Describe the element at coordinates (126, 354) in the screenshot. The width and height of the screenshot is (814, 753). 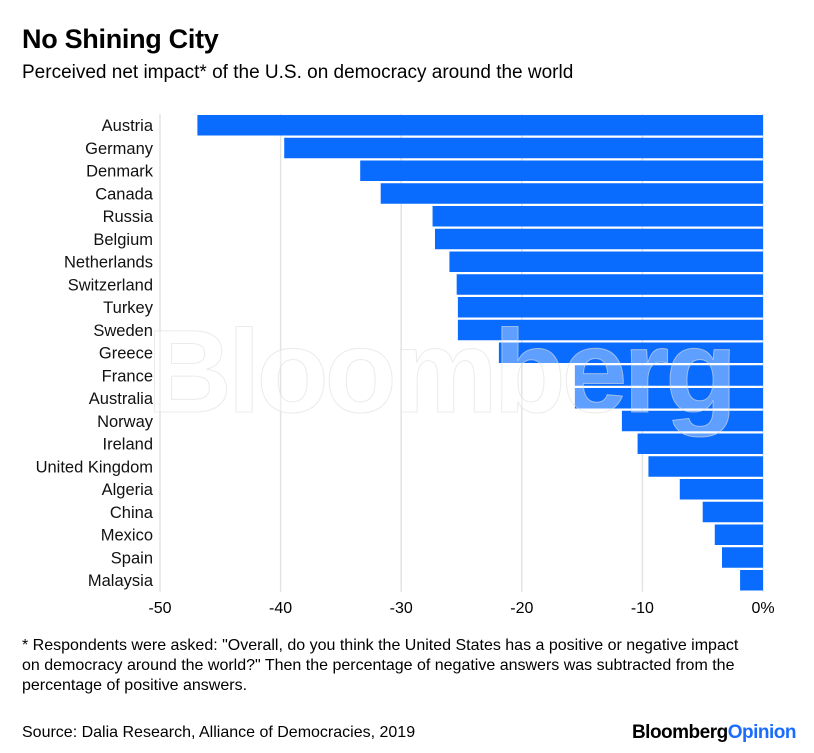
I see `category-label: Greece` at that location.